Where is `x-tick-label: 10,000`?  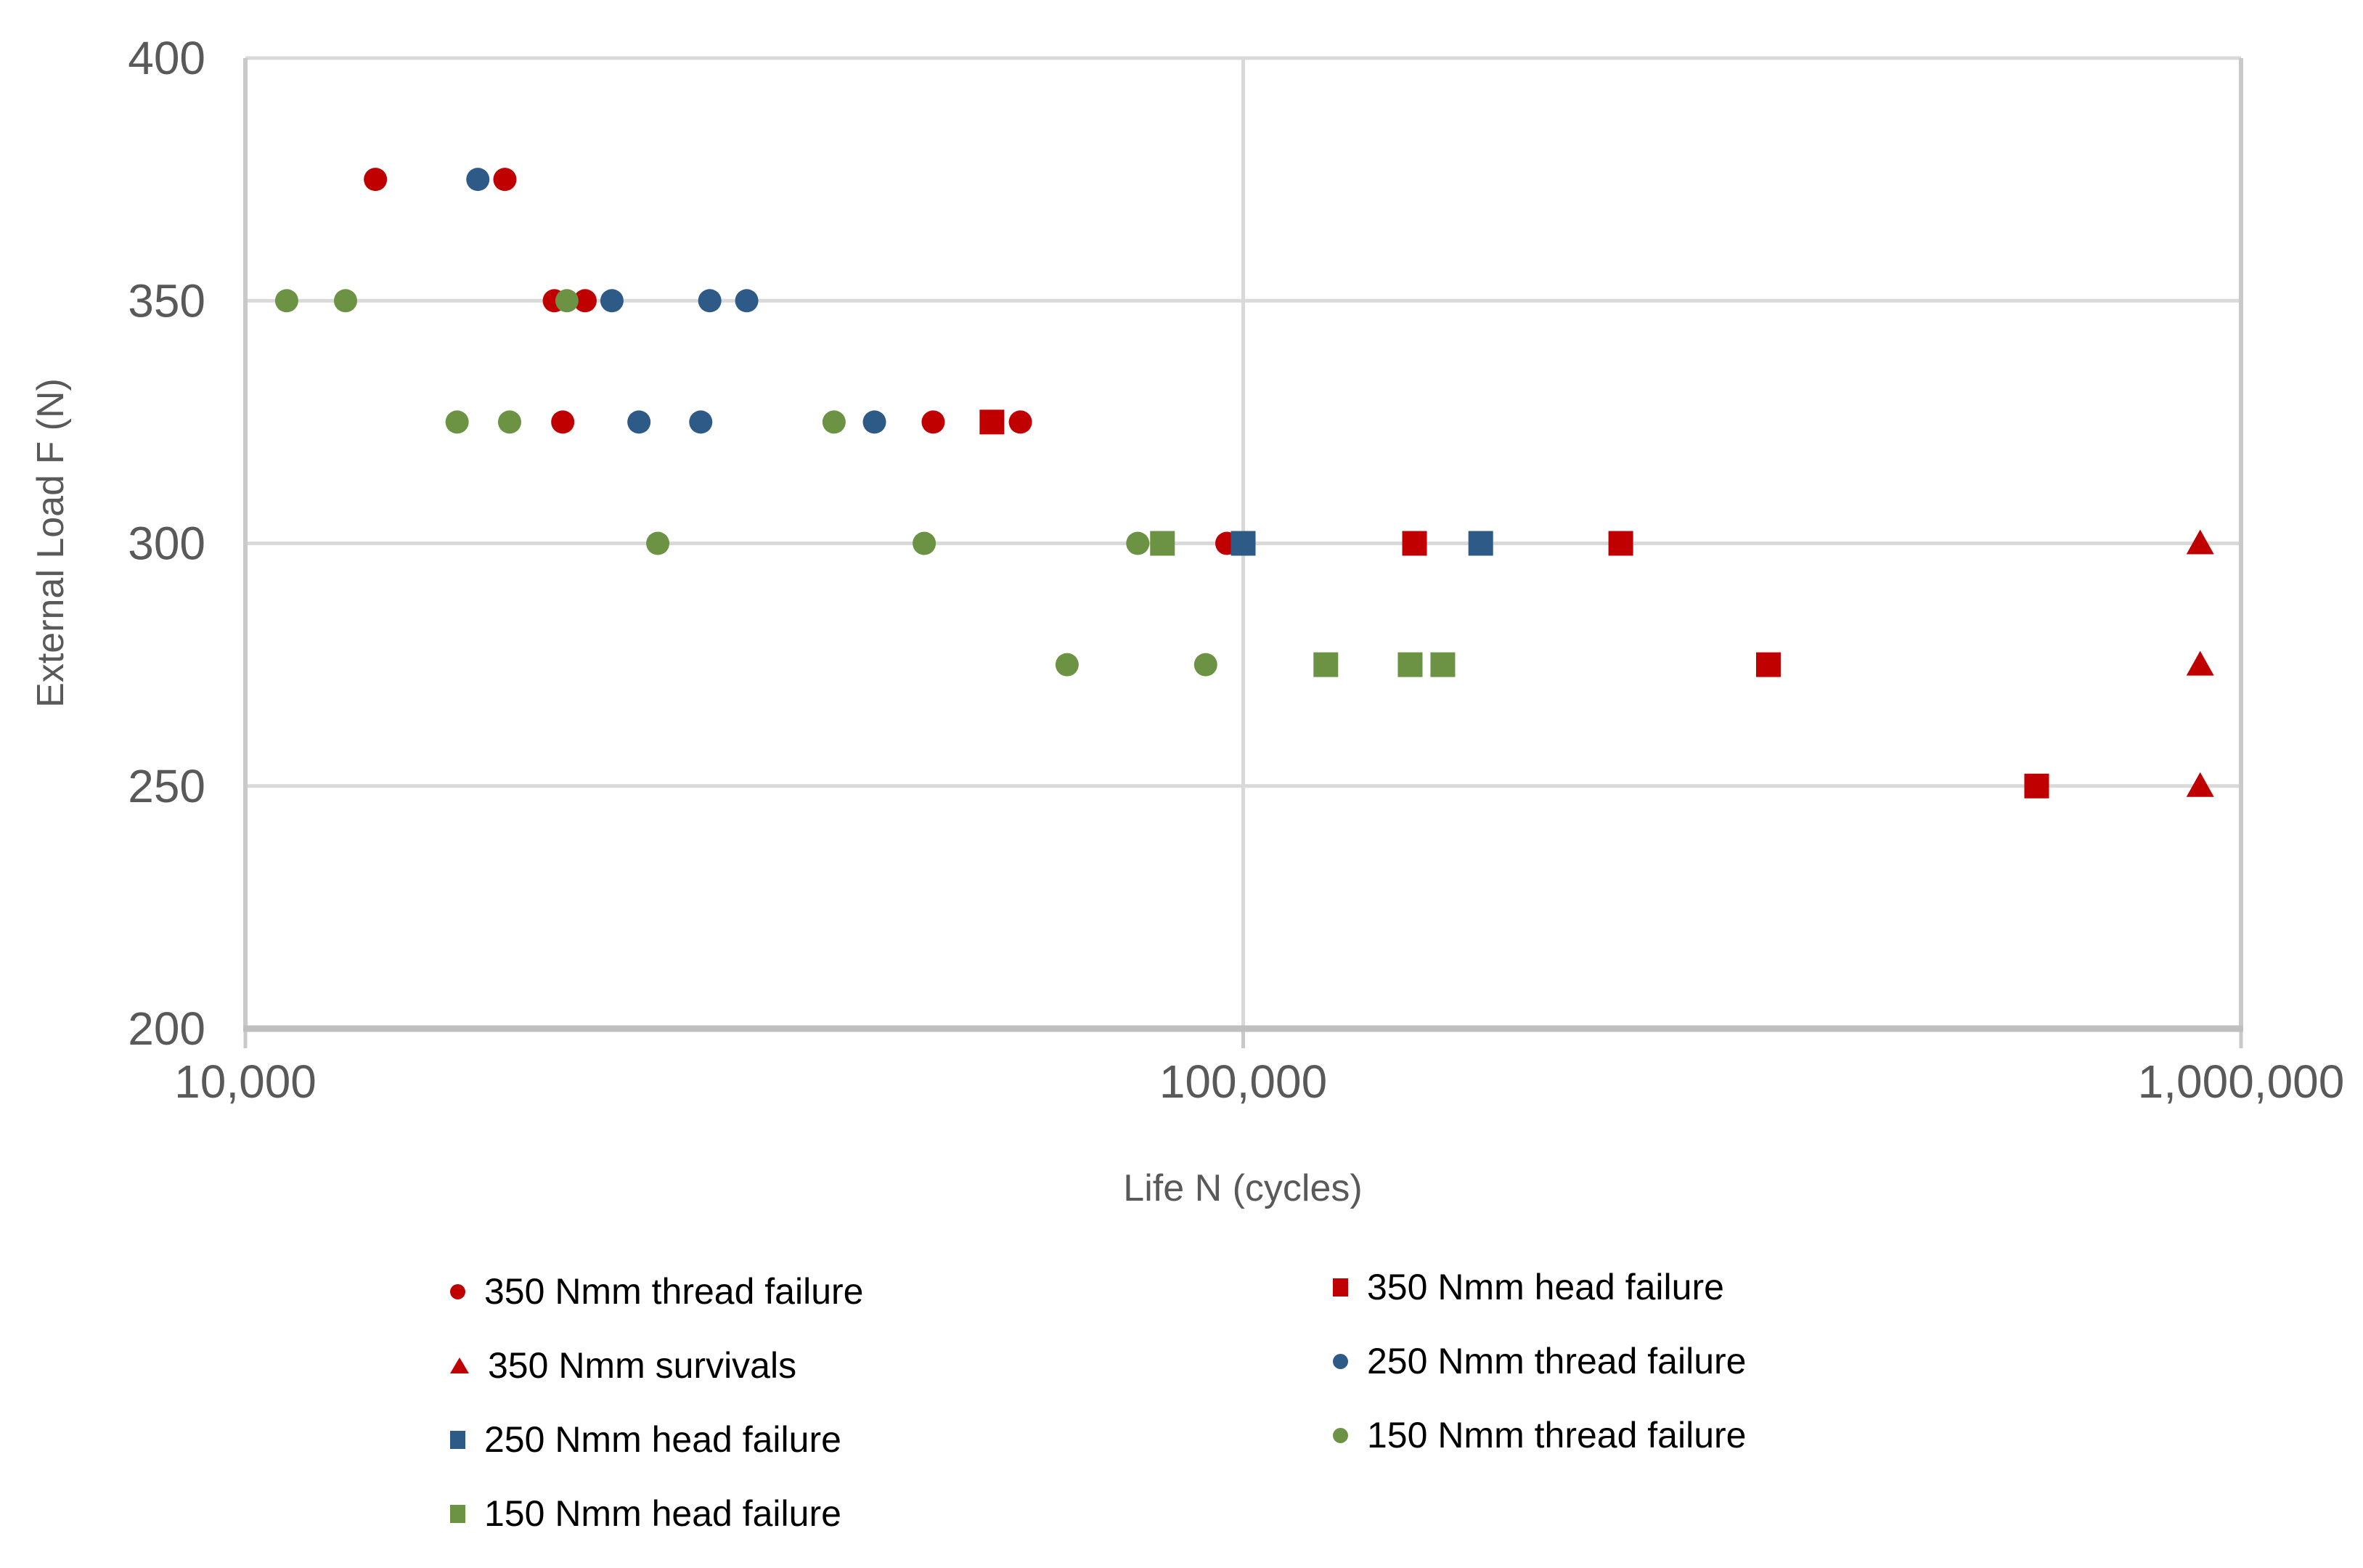
x-tick-label: 10,000 is located at coordinates (246, 1082).